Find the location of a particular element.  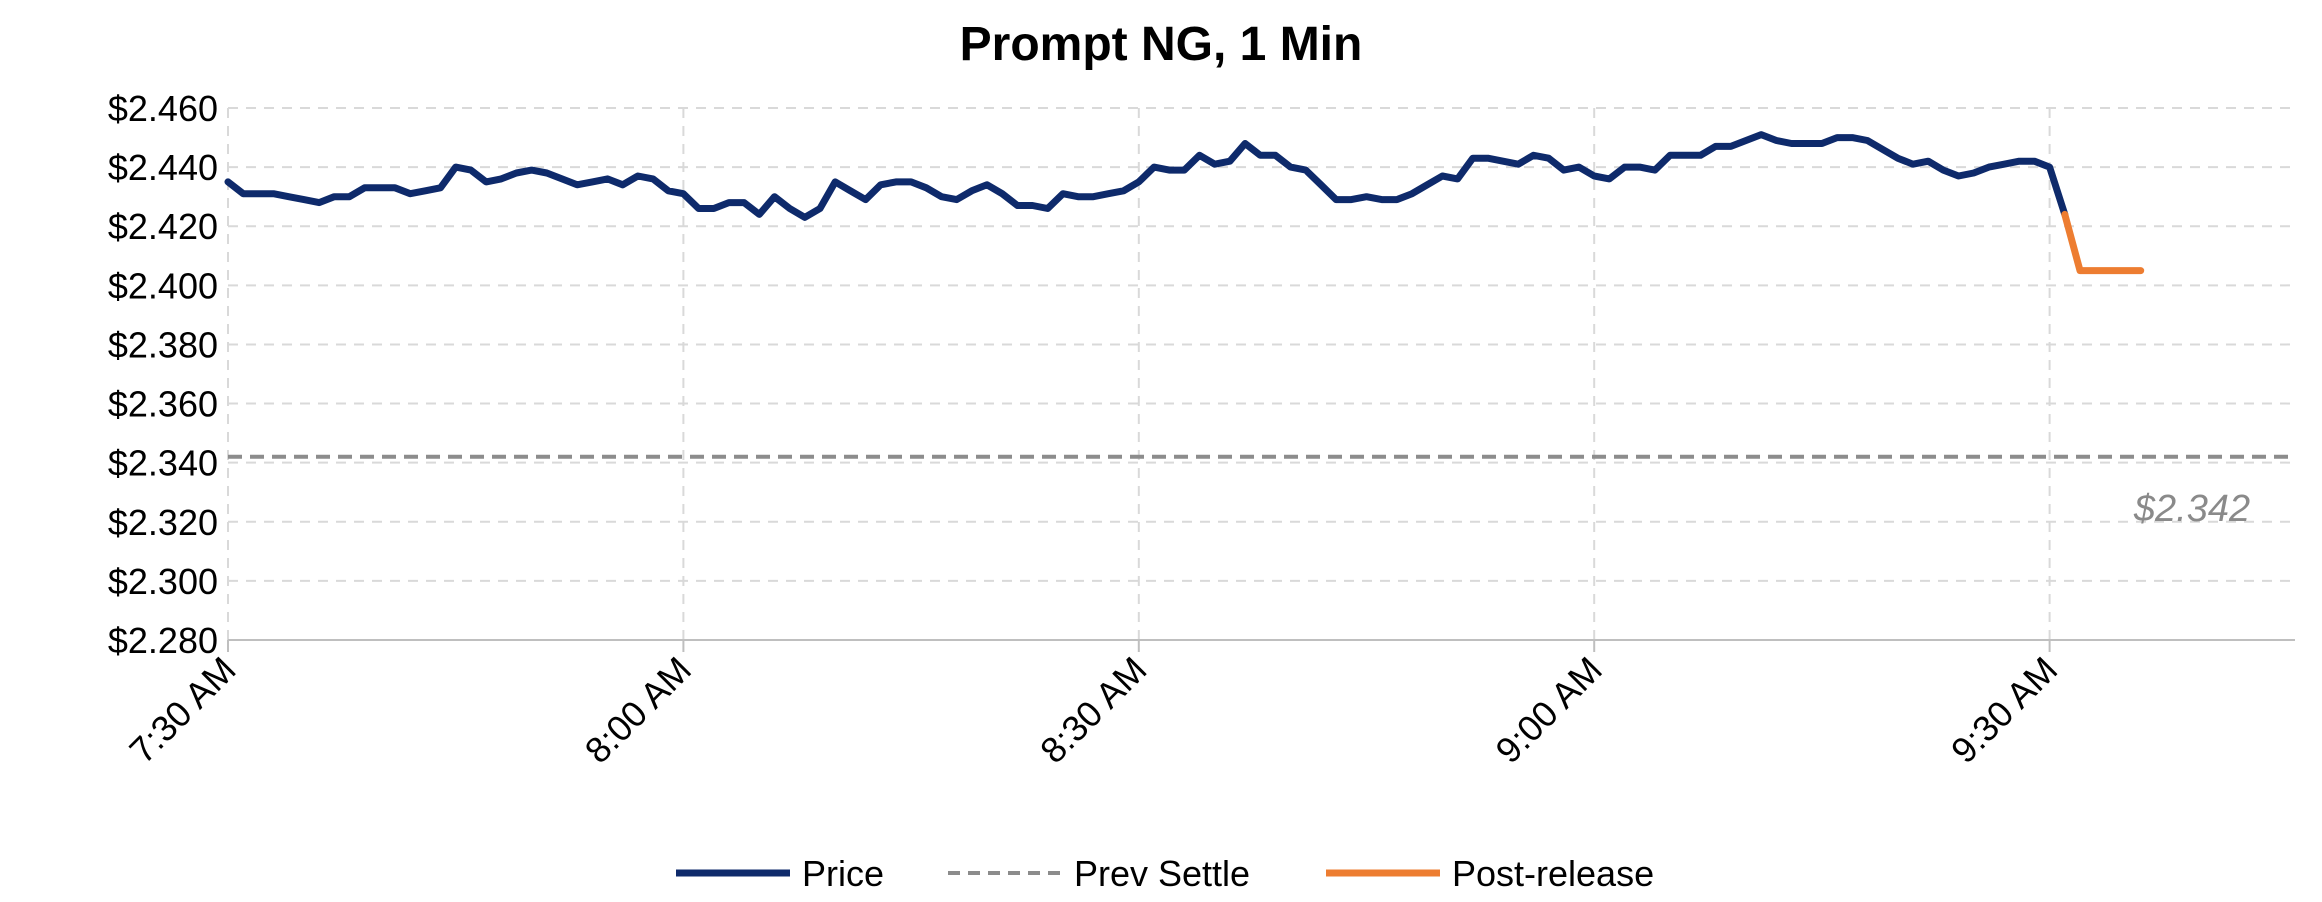

x-tick-label: 8:30 AM is located at coordinates (1093, 710).